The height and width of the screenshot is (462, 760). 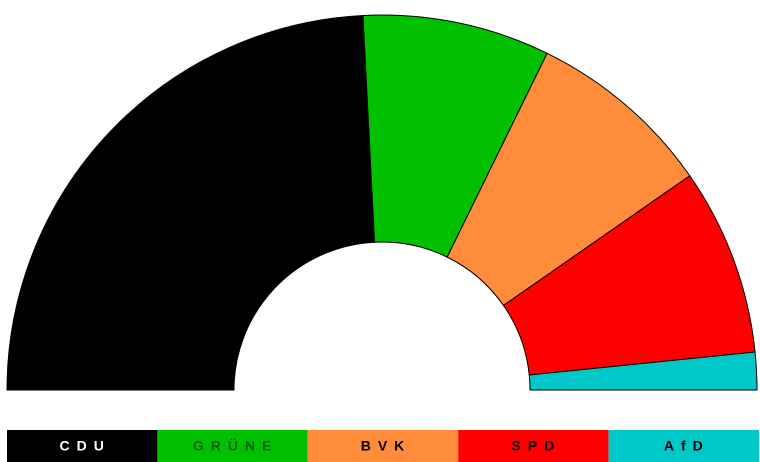 I want to click on legend-label: CDU, so click(x=85, y=446).